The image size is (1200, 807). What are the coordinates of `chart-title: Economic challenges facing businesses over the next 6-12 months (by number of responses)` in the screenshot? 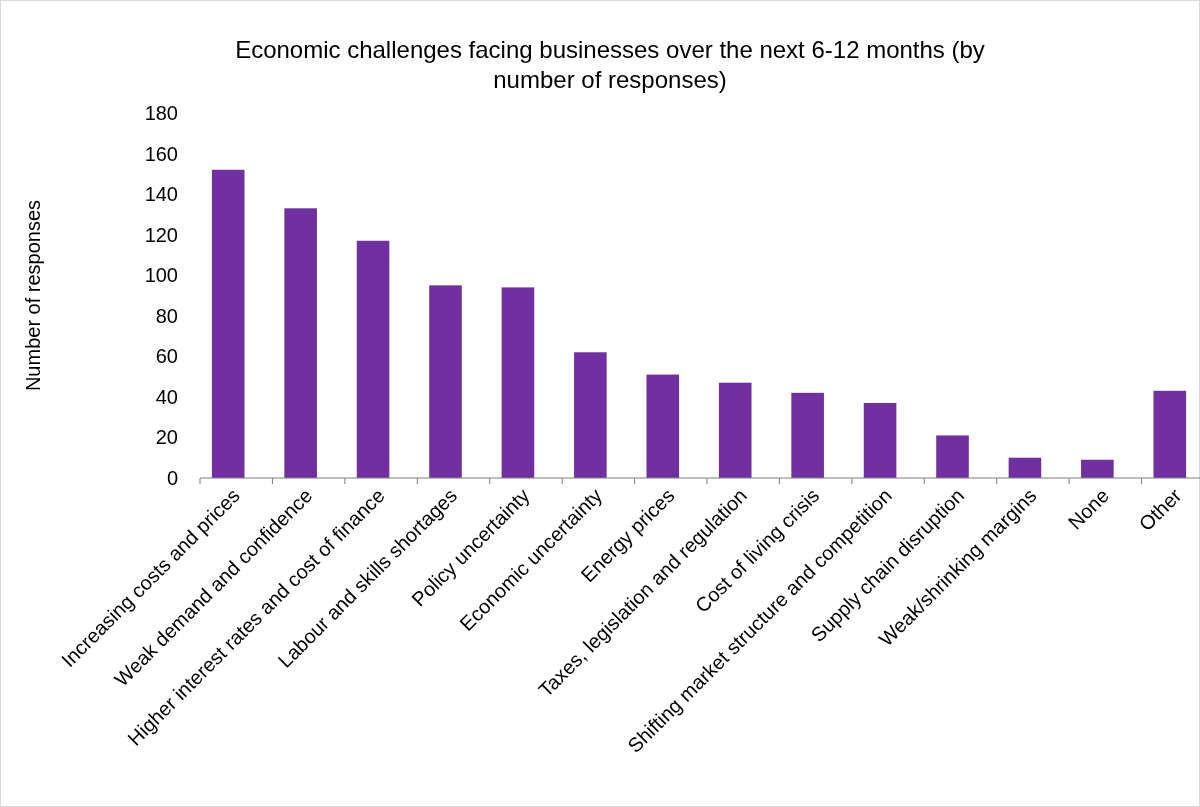 It's located at (610, 64).